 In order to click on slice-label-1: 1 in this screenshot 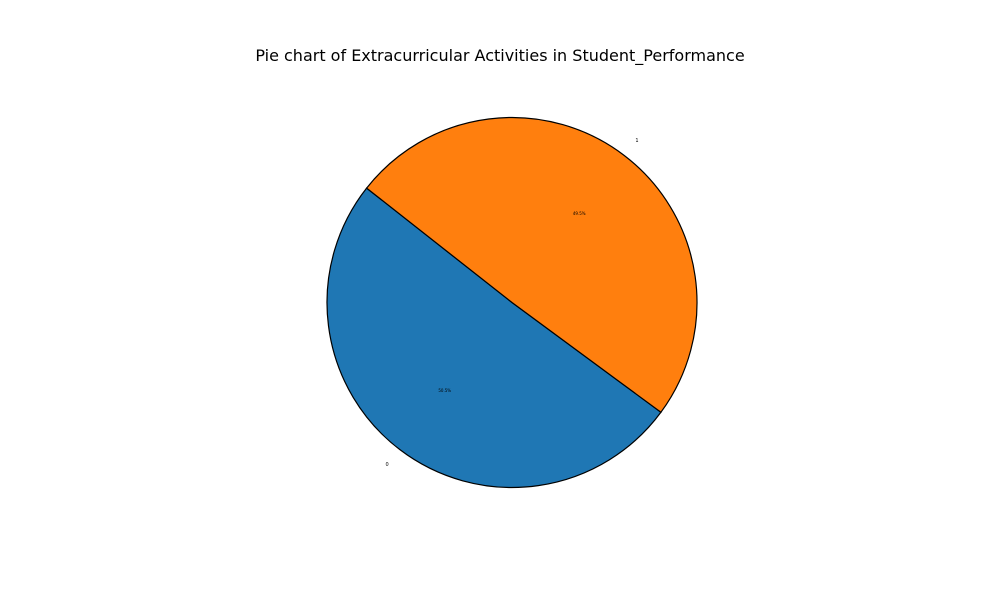, I will do `click(636, 141)`.